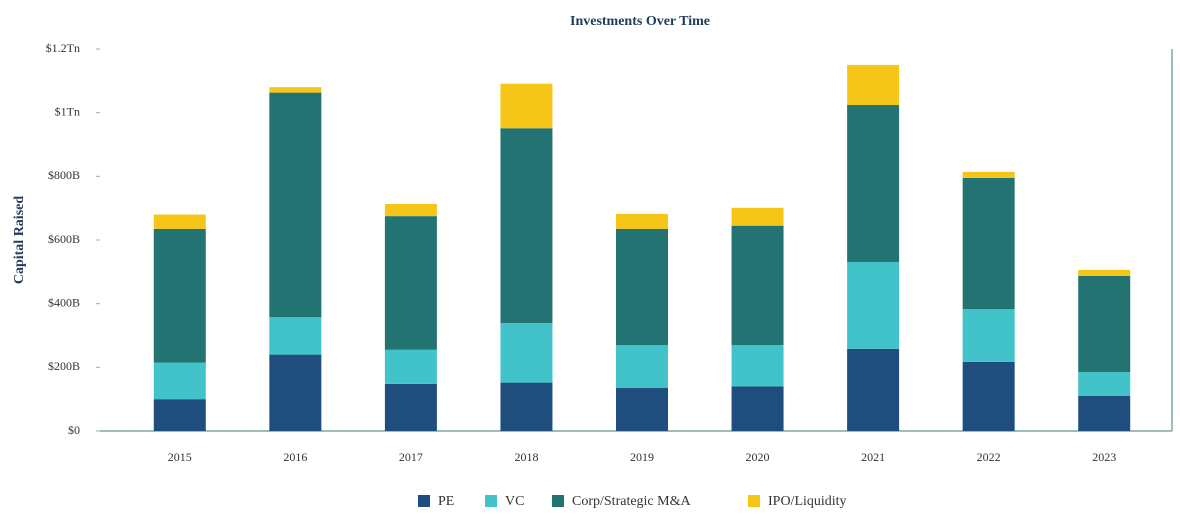 Image resolution: width=1180 pixels, height=514 pixels. Describe the element at coordinates (631, 501) in the screenshot. I see `legend-label: Corp/Strategic M&A` at that location.